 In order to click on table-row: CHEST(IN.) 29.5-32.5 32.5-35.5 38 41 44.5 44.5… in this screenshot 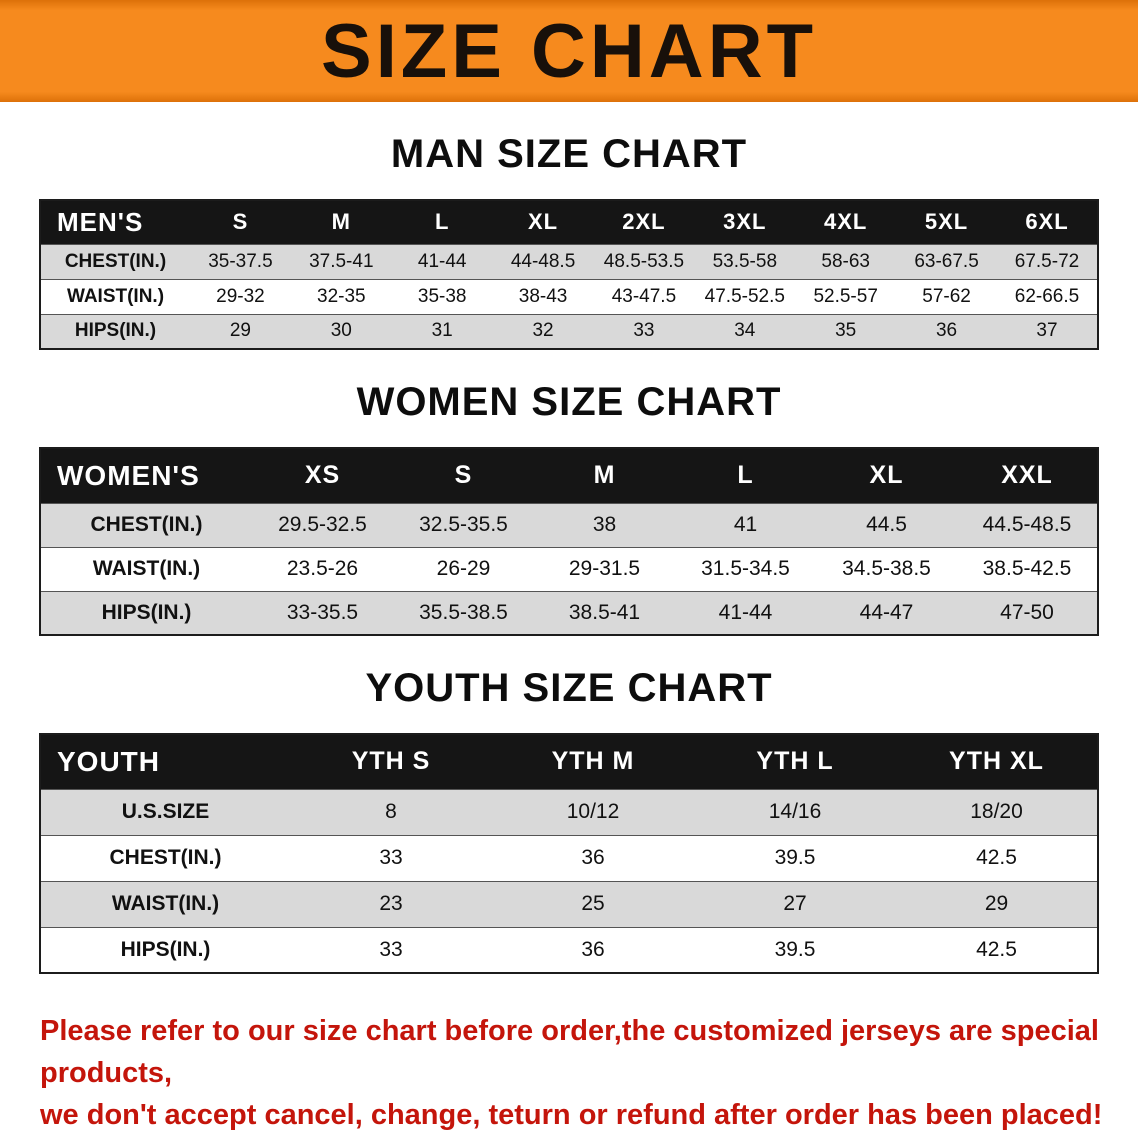, I will do `click(569, 525)`.